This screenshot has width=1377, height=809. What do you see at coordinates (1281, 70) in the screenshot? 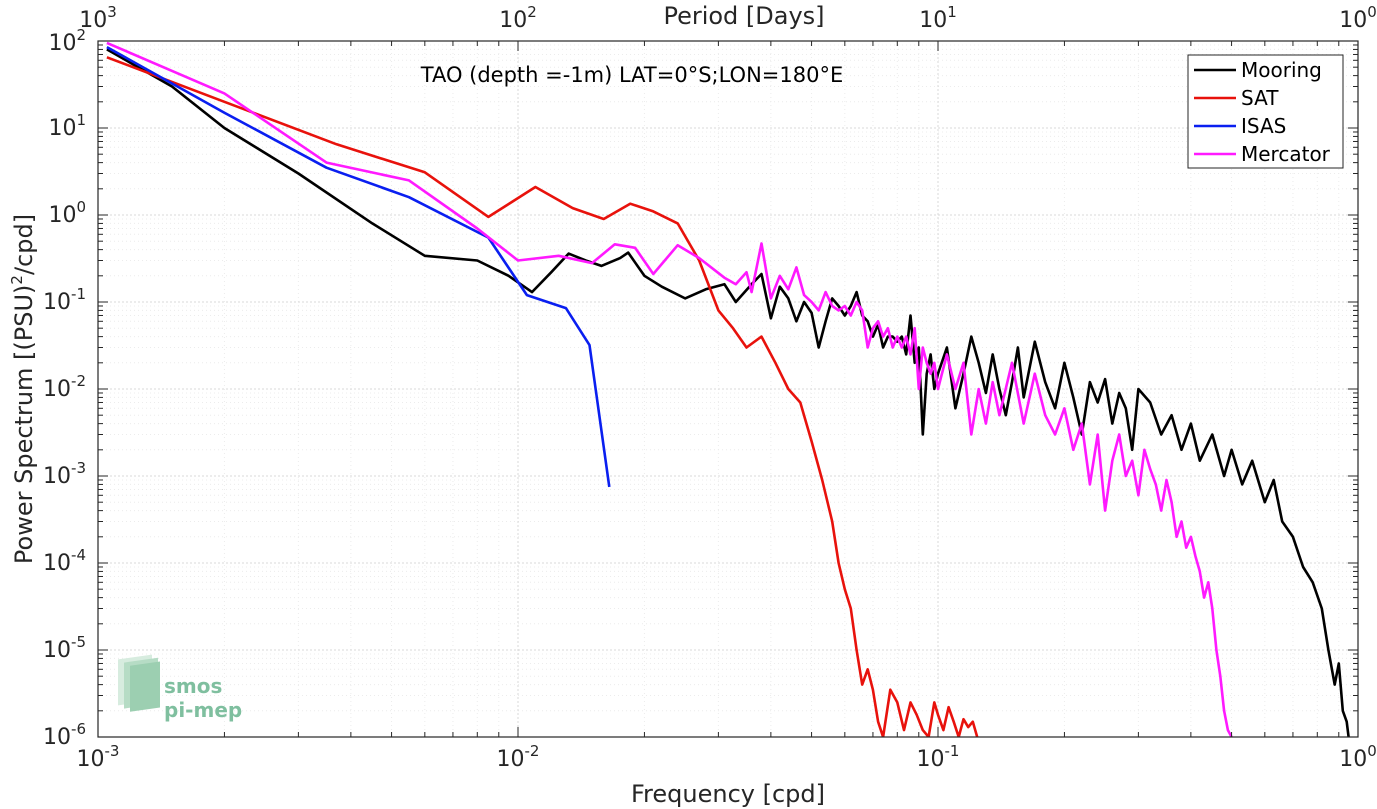
I see `legend-label-mooring: Mooring` at bounding box center [1281, 70].